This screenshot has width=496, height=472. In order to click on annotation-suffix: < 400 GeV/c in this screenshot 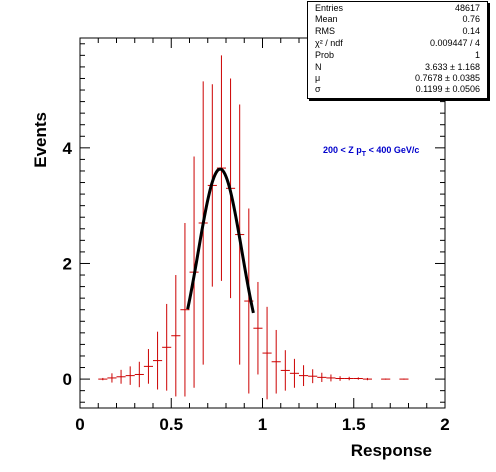, I will do `click(392, 150)`.